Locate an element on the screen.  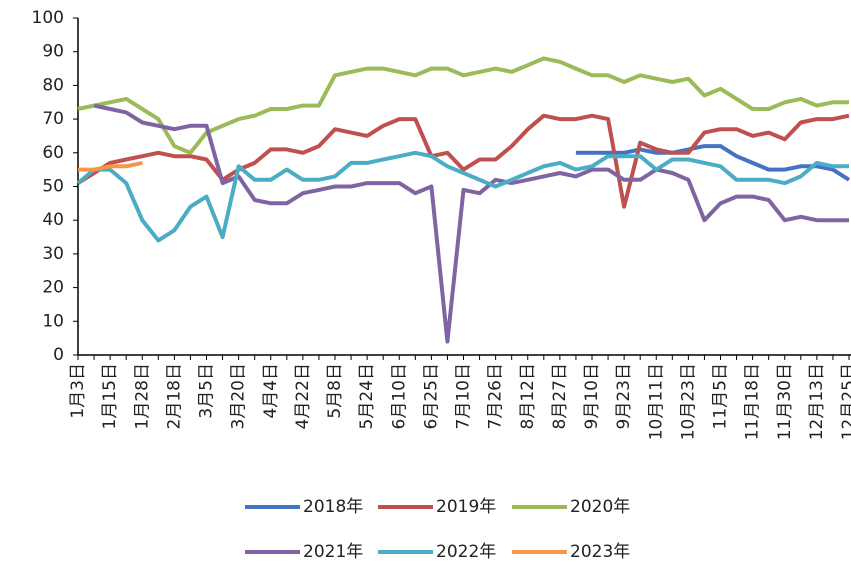
x-tick-label: 8月27日 is located at coordinates (560, 396).